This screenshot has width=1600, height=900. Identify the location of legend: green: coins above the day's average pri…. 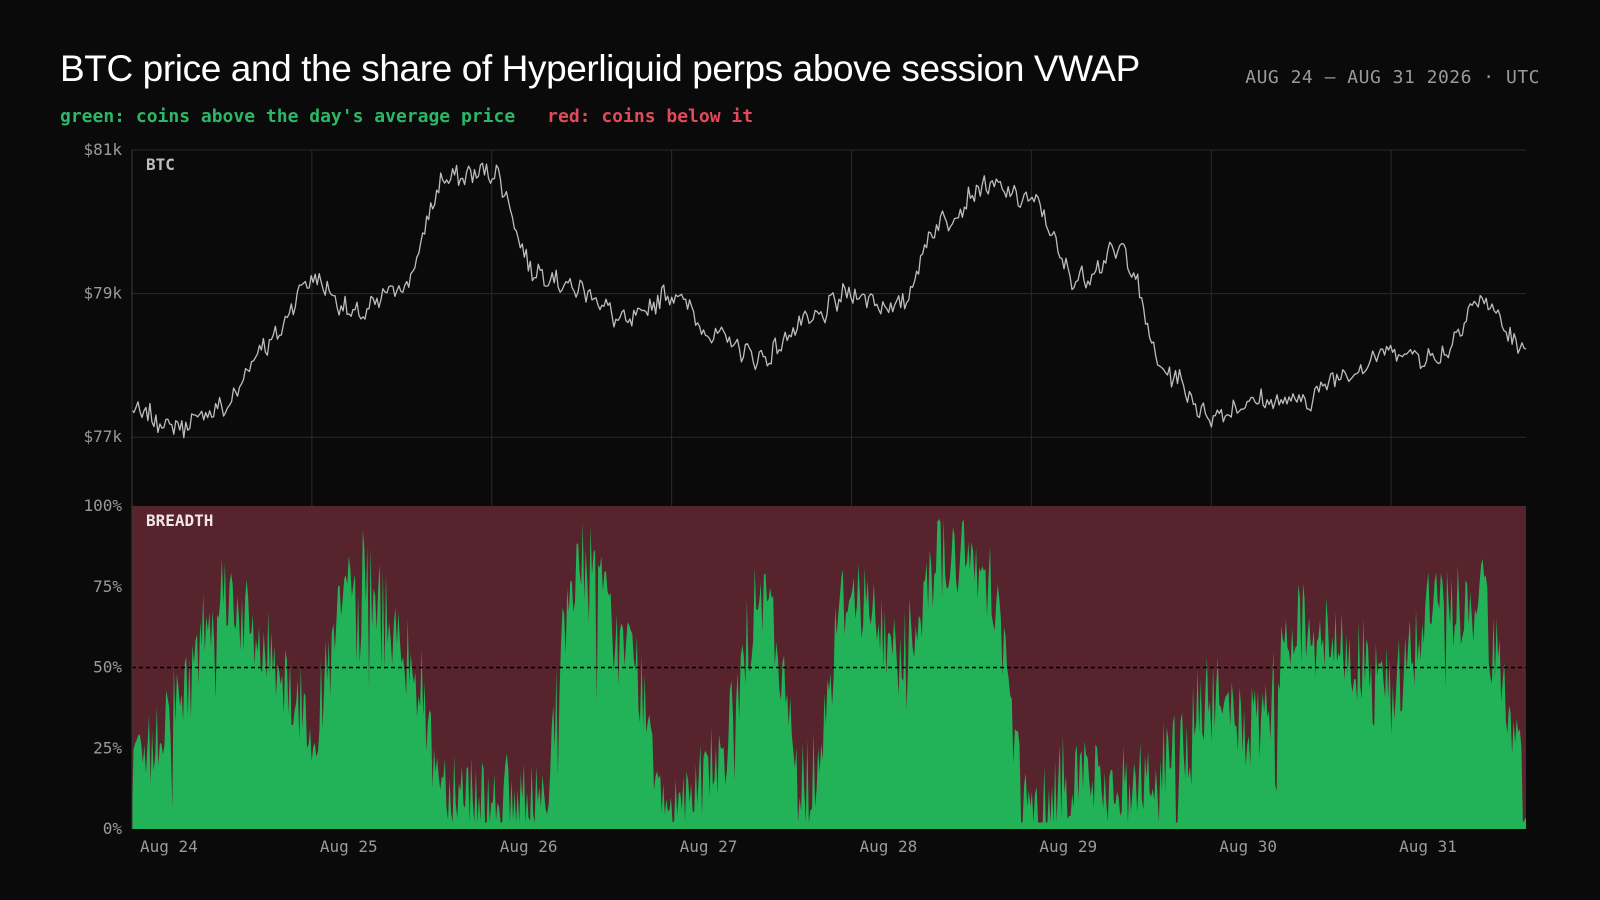
(406, 116).